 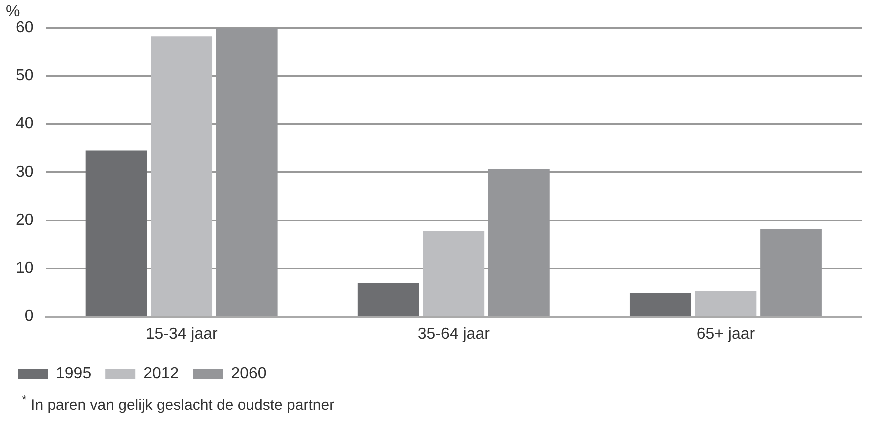 What do you see at coordinates (25, 124) in the screenshot?
I see `y-tick-label: 40` at bounding box center [25, 124].